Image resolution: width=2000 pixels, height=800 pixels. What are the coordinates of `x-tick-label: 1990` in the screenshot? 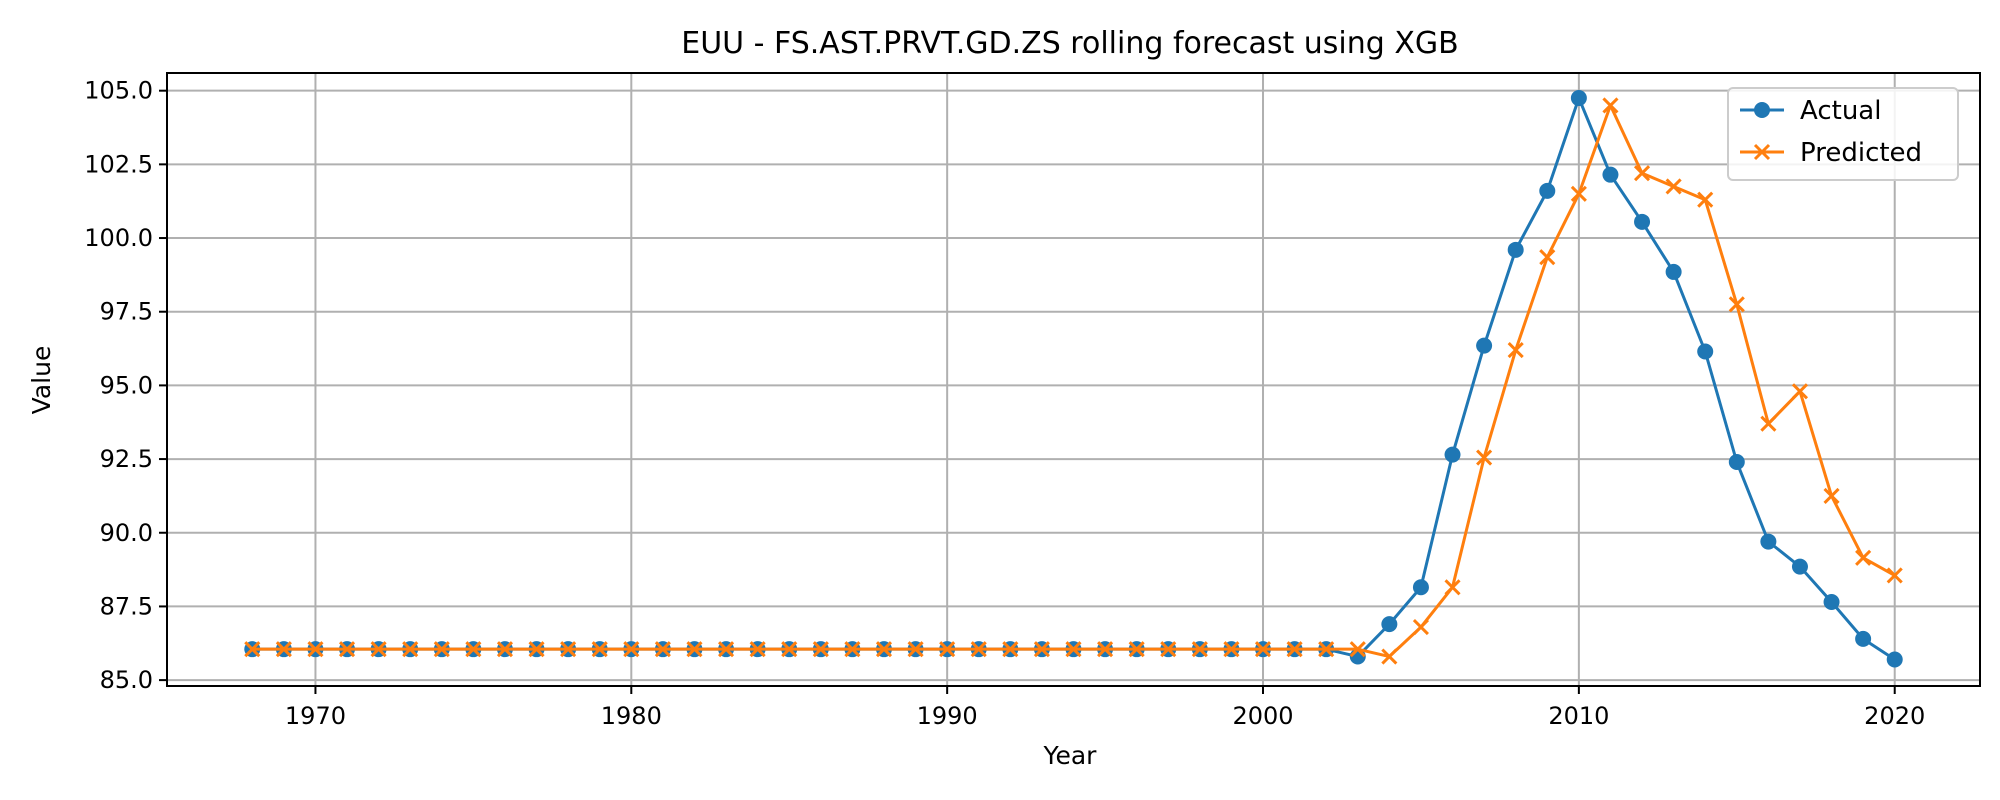 It's located at (947, 716).